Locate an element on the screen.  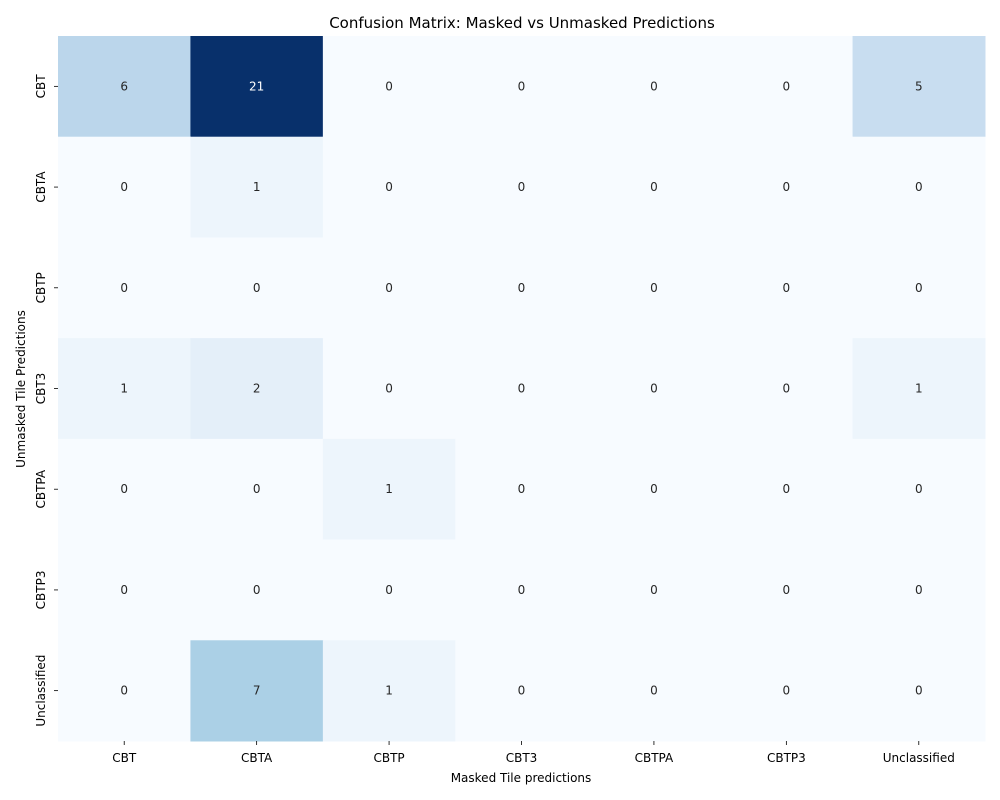
cell-value-label: 6 is located at coordinates (124, 86).